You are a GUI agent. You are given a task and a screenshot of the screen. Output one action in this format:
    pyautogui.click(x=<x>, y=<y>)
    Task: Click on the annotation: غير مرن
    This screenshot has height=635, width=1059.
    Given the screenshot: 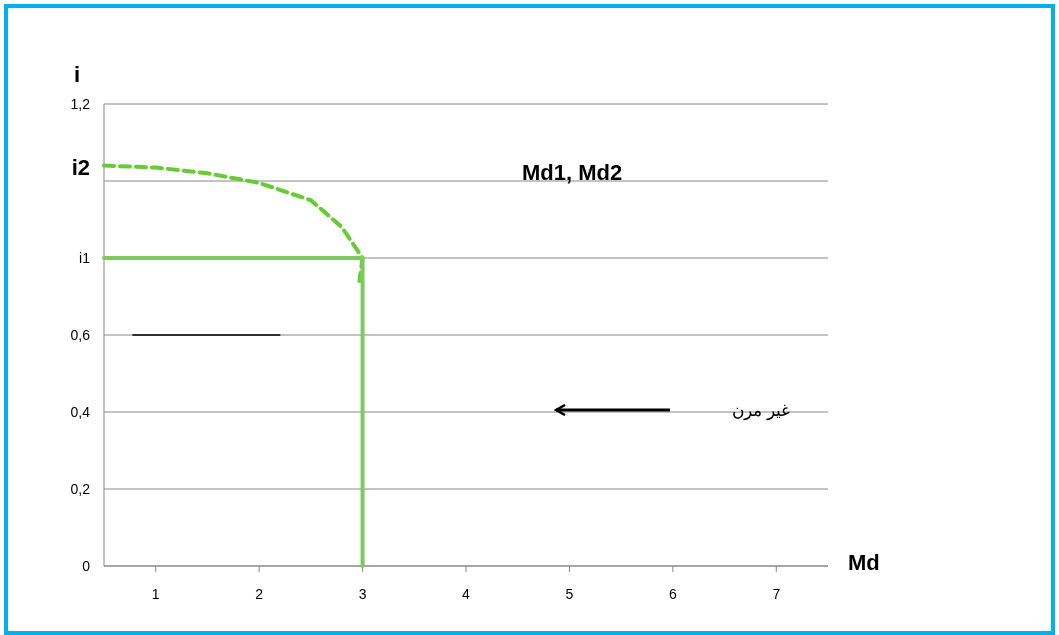 What is the action you would take?
    pyautogui.click(x=761, y=411)
    